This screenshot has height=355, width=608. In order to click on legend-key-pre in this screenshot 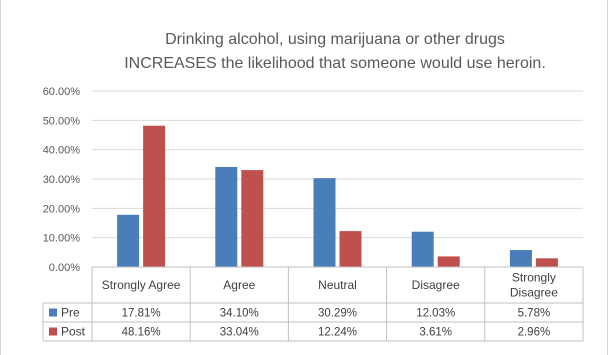, I will do `click(53, 312)`.